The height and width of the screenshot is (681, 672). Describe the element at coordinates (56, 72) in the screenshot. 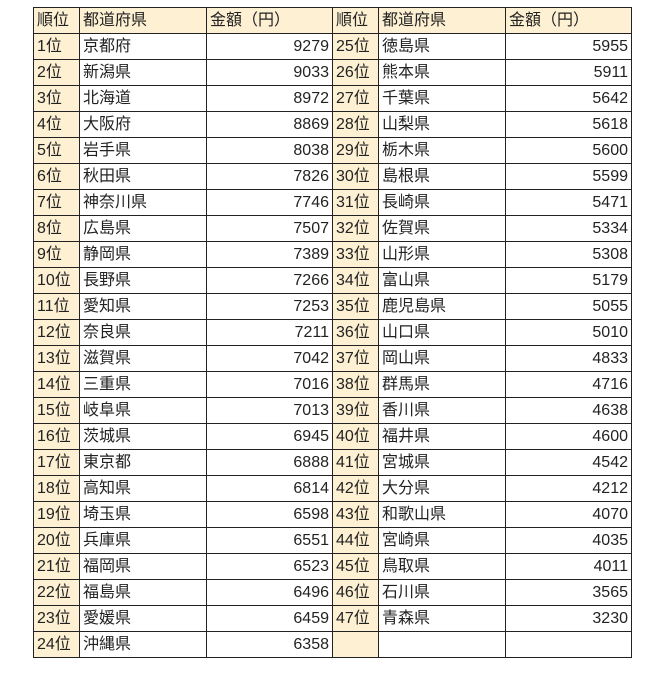

I see `rank-cell: 2位` at that location.